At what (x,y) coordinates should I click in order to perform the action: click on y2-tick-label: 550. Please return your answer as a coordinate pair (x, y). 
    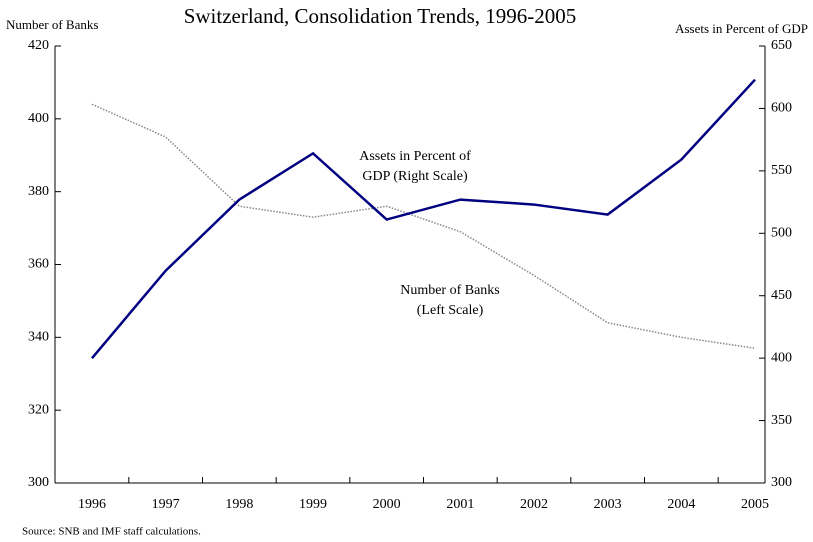
    Looking at the image, I should click on (781, 170).